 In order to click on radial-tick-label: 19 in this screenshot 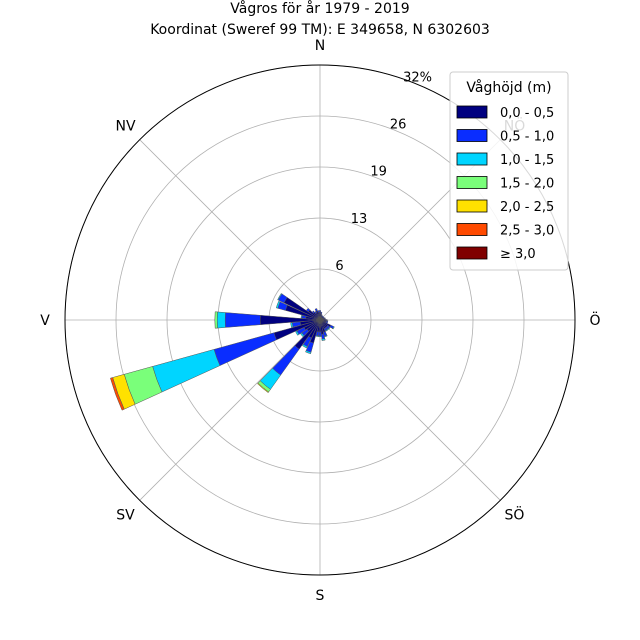, I will do `click(378, 172)`.